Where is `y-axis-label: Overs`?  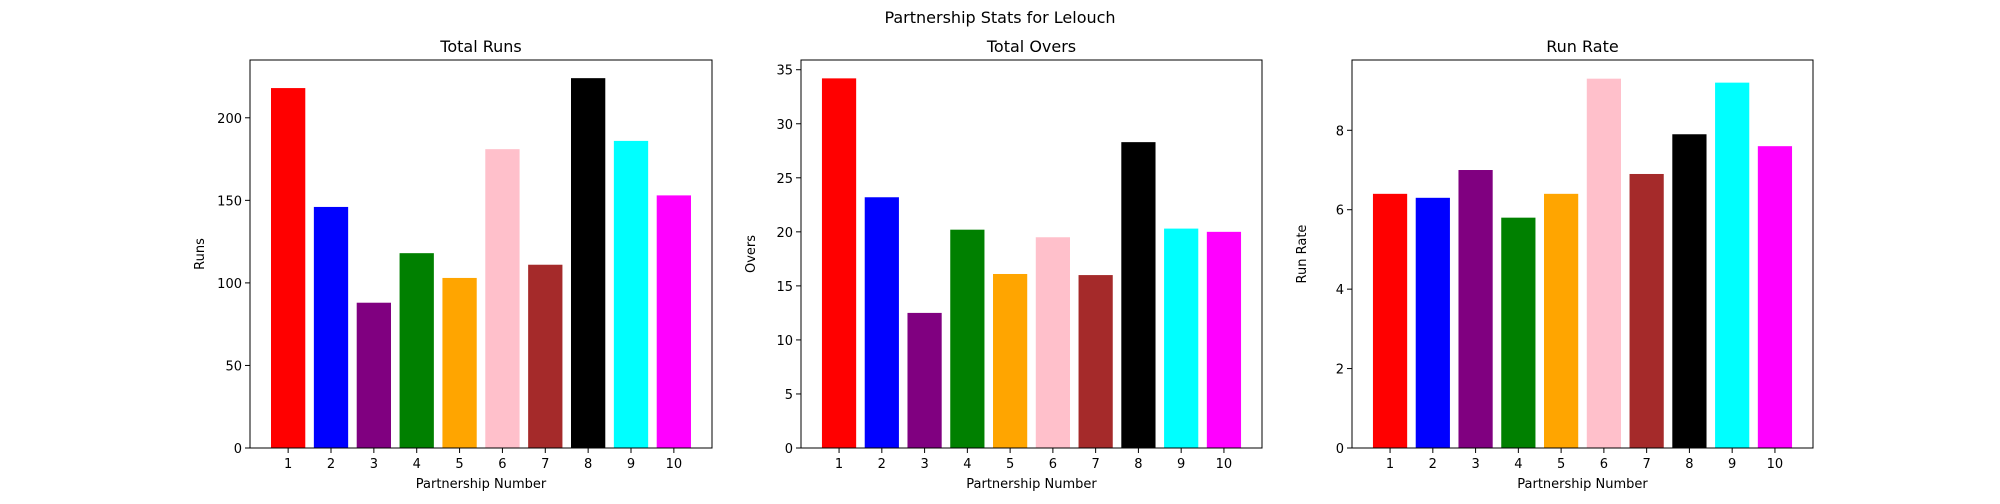 y-axis-label: Overs is located at coordinates (751, 254).